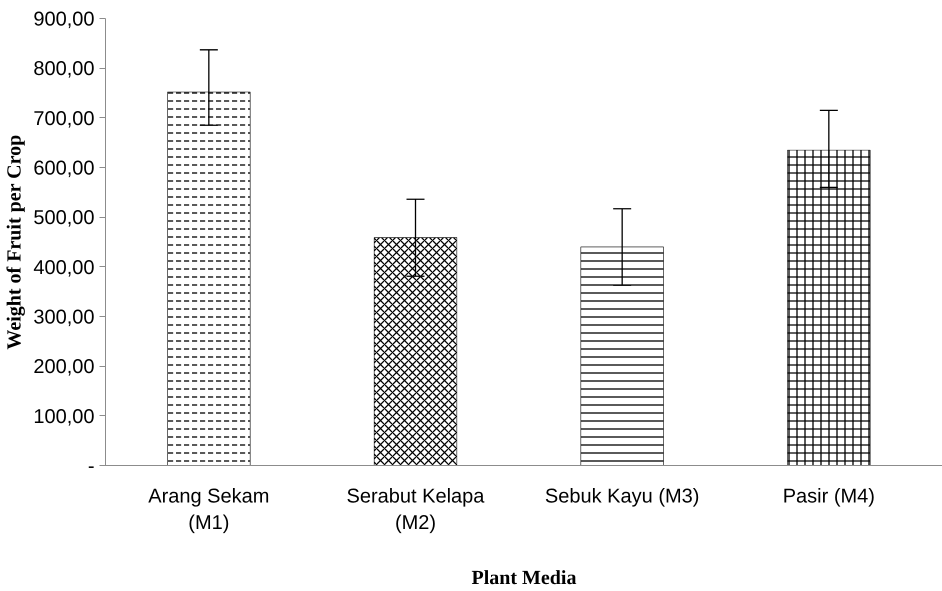 The height and width of the screenshot is (591, 942). Describe the element at coordinates (63, 417) in the screenshot. I see `y-tick-label: 100,00` at that location.